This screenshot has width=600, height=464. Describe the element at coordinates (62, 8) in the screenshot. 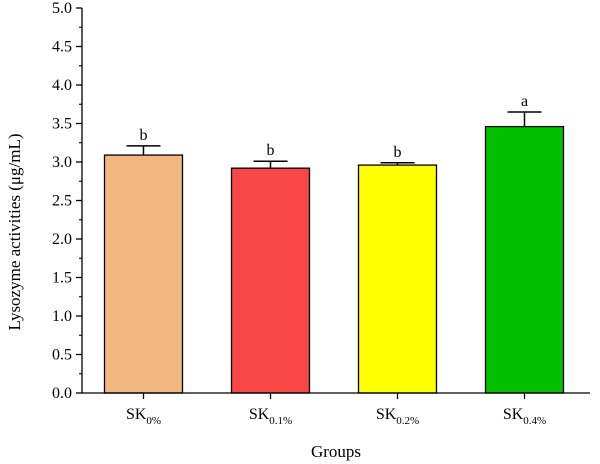

I see `y-tick-label: 5.0` at that location.